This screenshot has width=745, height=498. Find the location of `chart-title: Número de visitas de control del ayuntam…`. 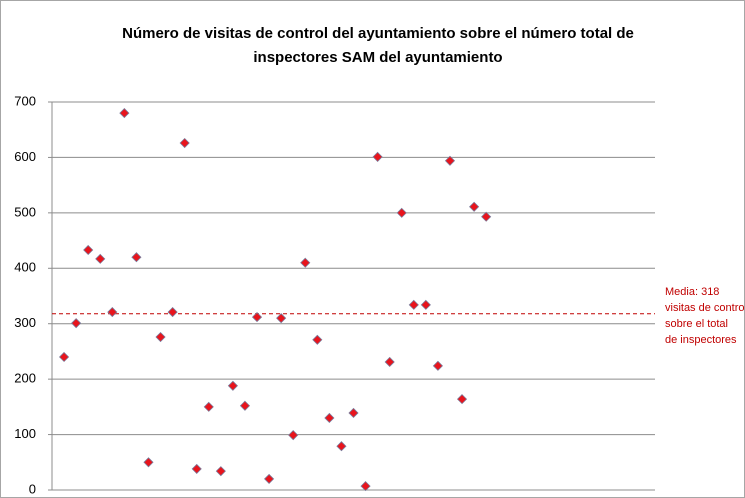

chart-title: Número de visitas de control del ayuntam… is located at coordinates (378, 33).